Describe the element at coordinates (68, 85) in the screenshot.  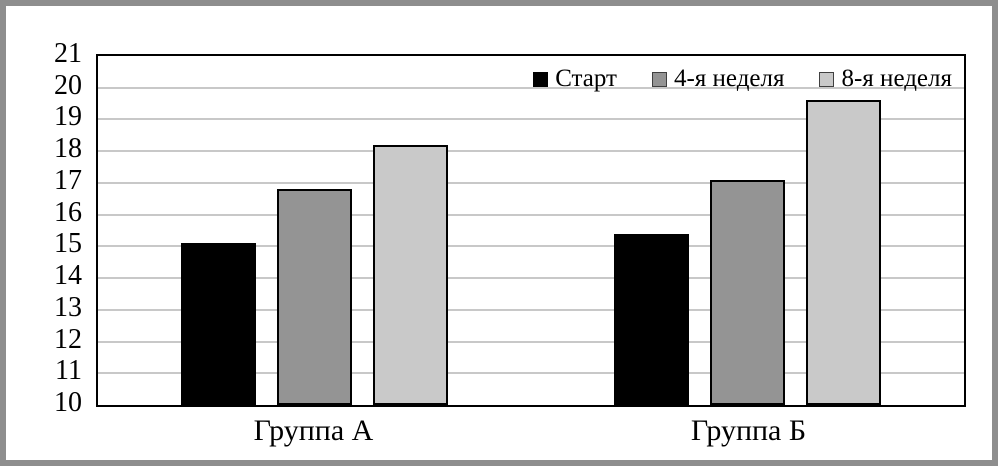
I see `y-tick-label: 20` at that location.